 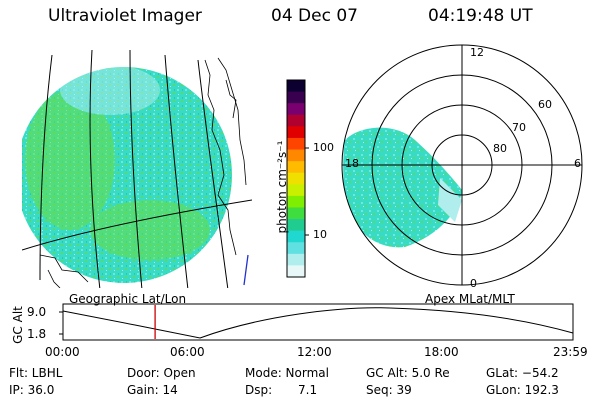 What do you see at coordinates (522, 390) in the screenshot?
I see `status-glon: GLon: 192.3` at bounding box center [522, 390].